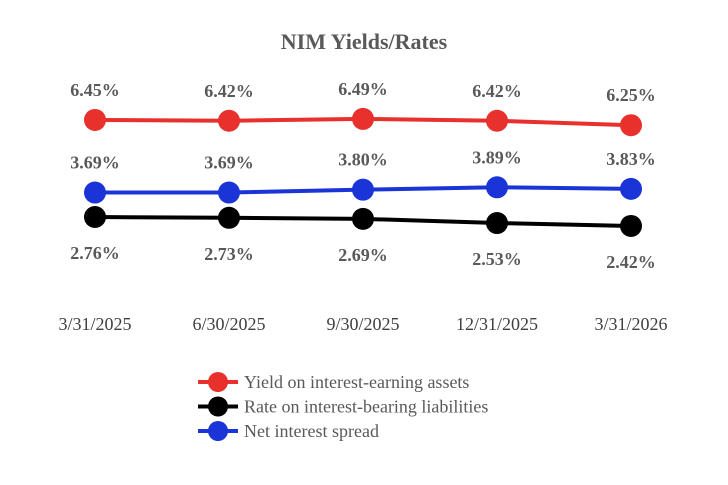 The height and width of the screenshot is (485, 728). Describe the element at coordinates (497, 259) in the screenshot. I see `data-label: 2.53%` at that location.